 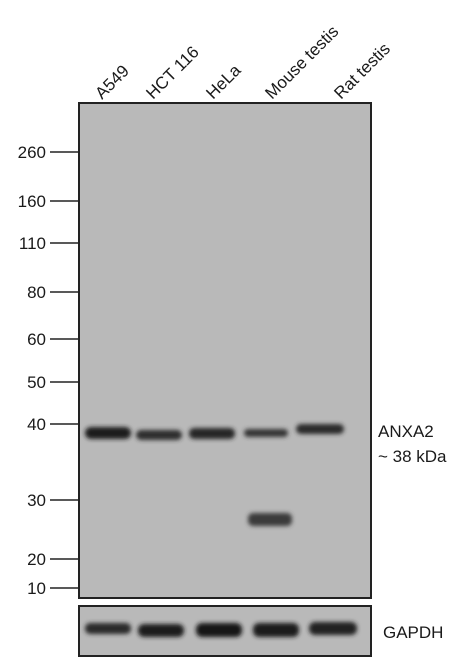 What do you see at coordinates (161, 630) in the screenshot?
I see `gapdh-band-hct116` at bounding box center [161, 630].